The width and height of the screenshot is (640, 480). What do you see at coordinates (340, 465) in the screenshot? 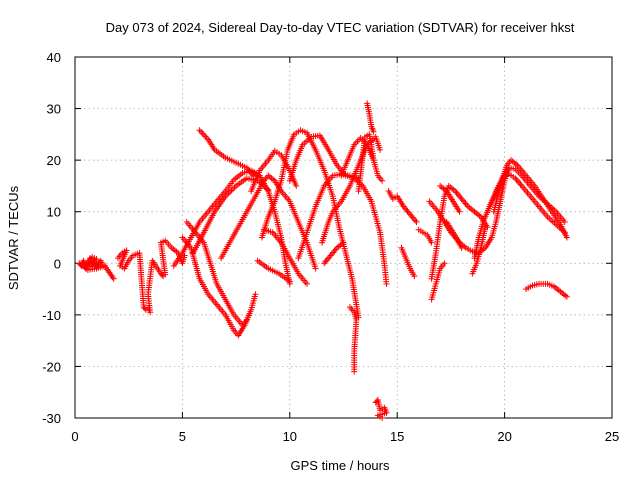
I see `x-axis-label: GPS time / hours` at bounding box center [340, 465].